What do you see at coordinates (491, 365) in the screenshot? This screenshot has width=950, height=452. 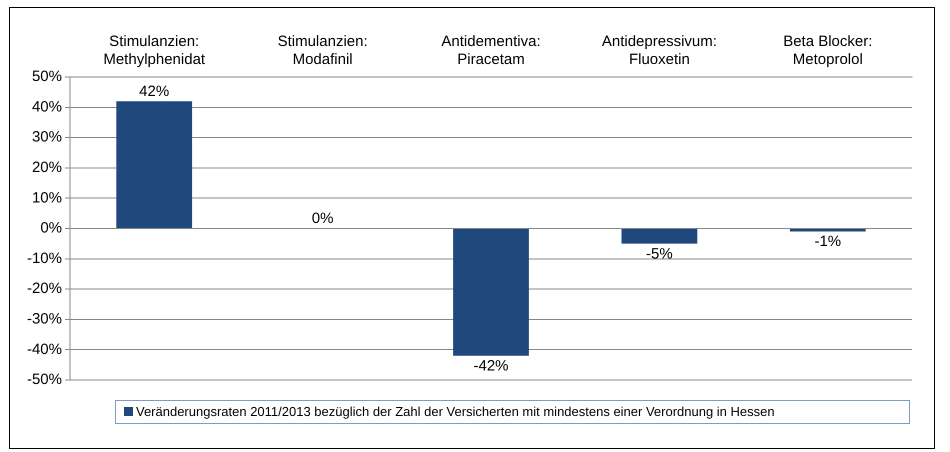 I see `data-label: -42%` at bounding box center [491, 365].